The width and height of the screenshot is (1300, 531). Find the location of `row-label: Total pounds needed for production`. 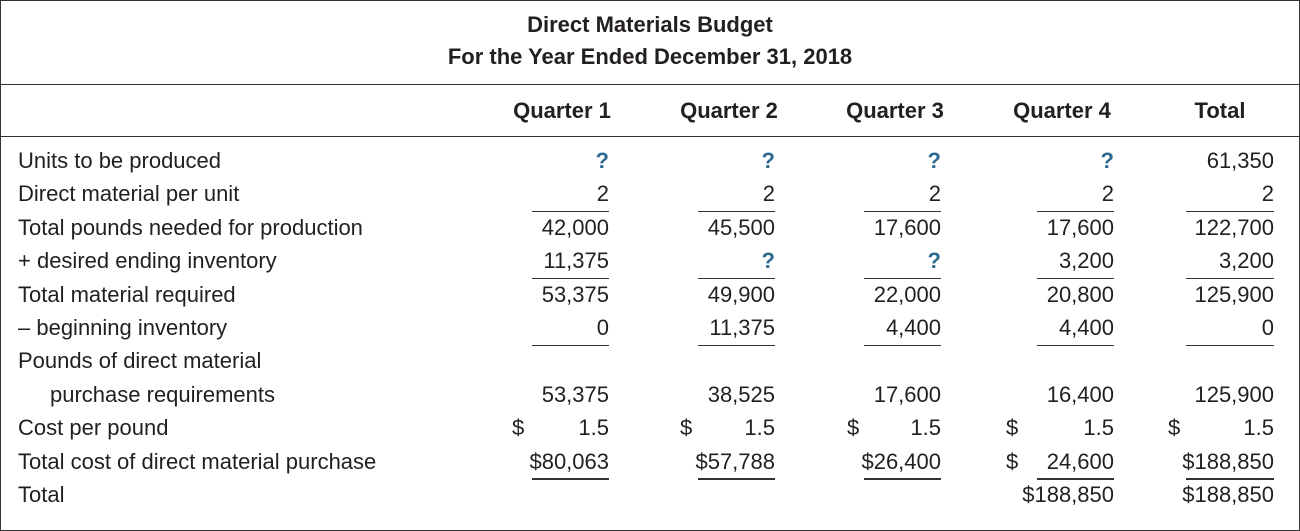

row-label: Total pounds needed for production is located at coordinates (190, 227).